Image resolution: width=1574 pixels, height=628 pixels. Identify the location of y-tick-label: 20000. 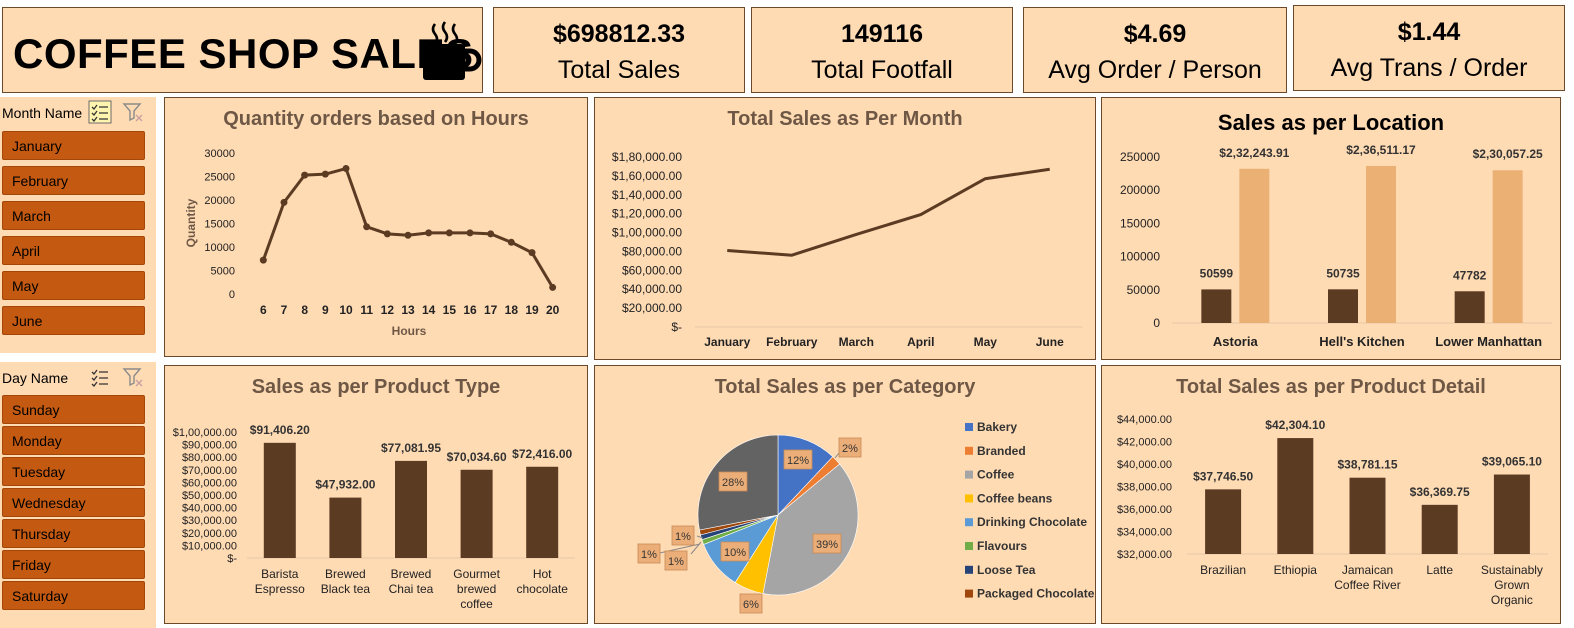
(219, 201).